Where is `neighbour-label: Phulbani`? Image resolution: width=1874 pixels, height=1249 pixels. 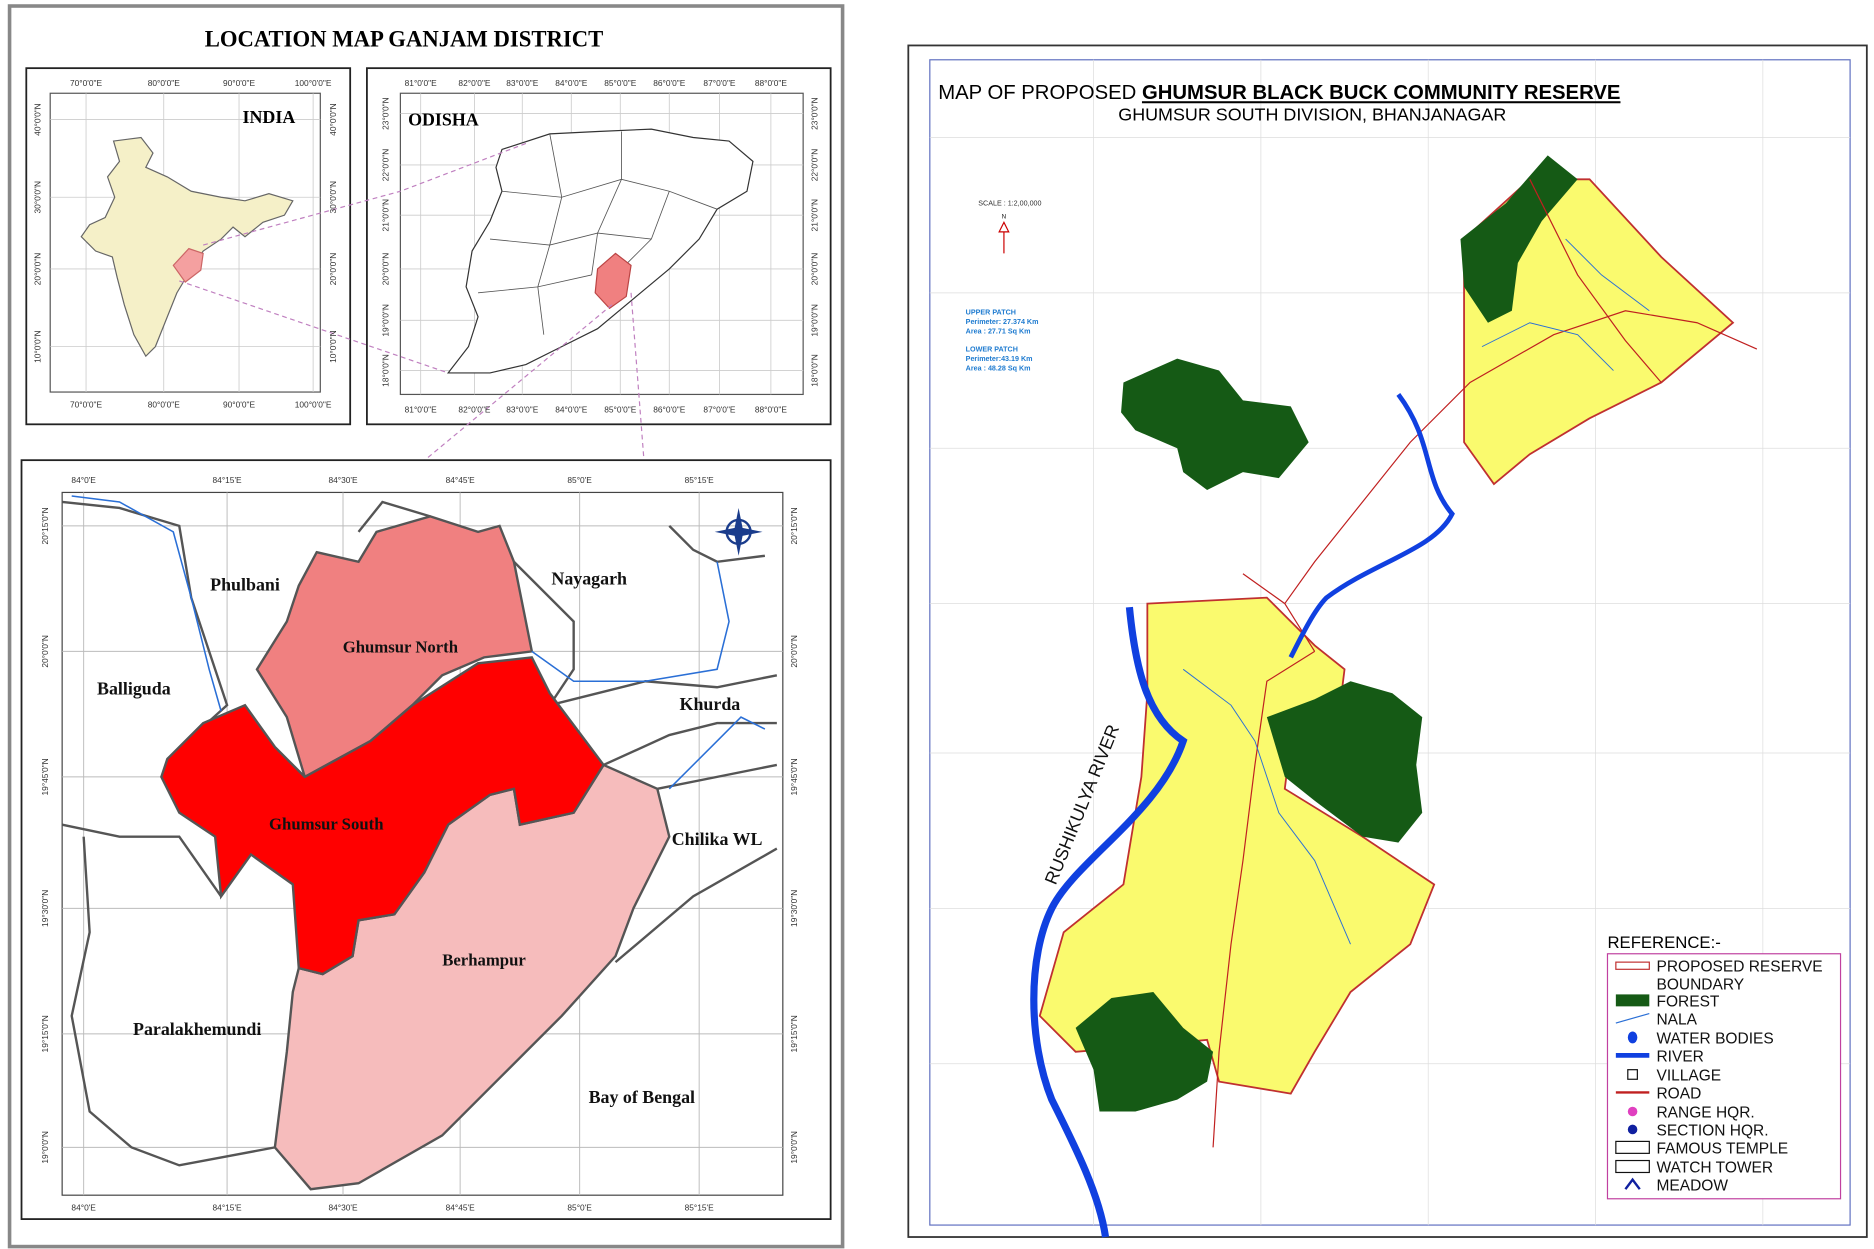 neighbour-label: Phulbani is located at coordinates (245, 584).